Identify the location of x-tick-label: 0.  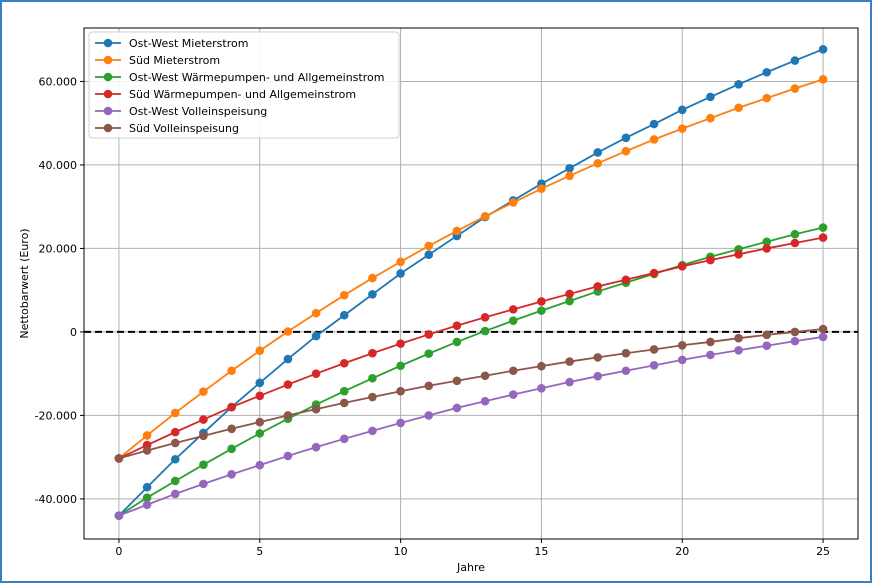
(118, 551).